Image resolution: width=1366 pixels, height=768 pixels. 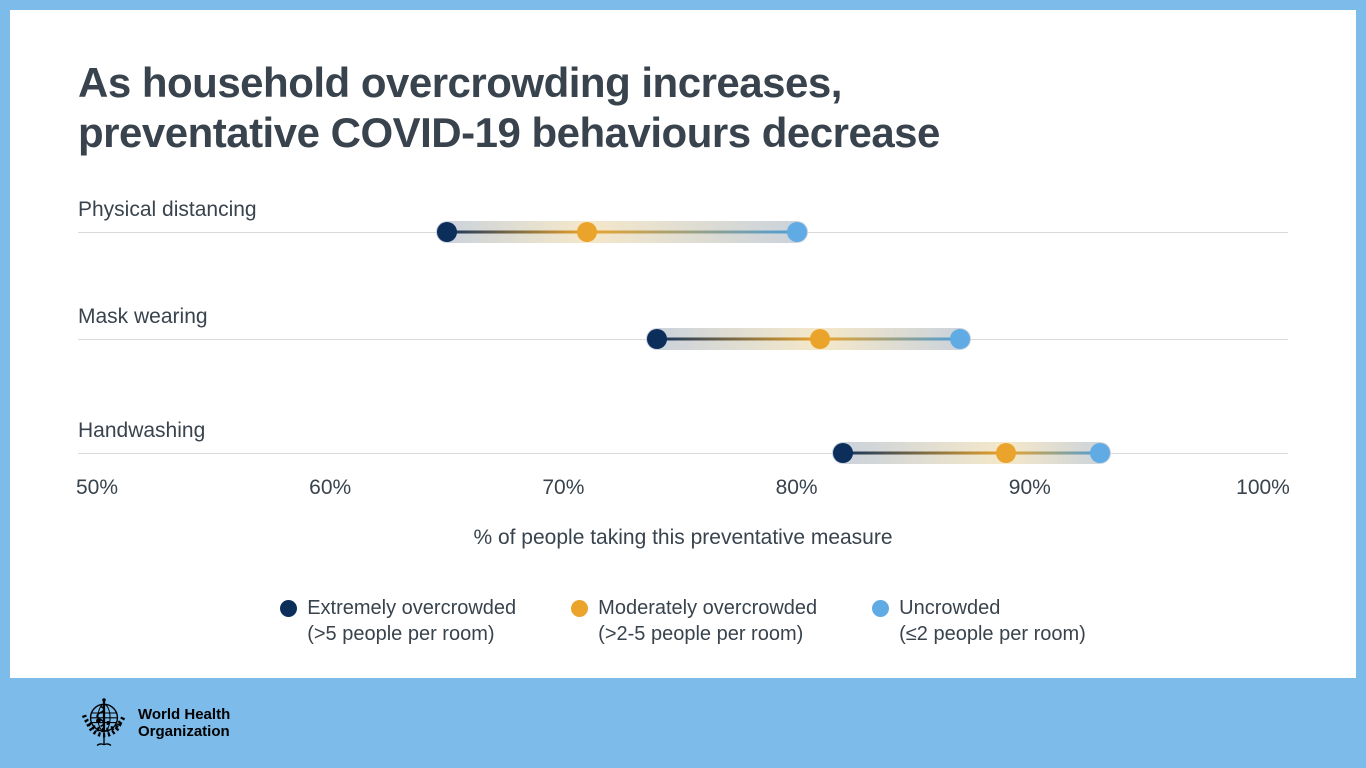 What do you see at coordinates (167, 209) in the screenshot?
I see `row-label-physical-distancing: Physical distancing` at bounding box center [167, 209].